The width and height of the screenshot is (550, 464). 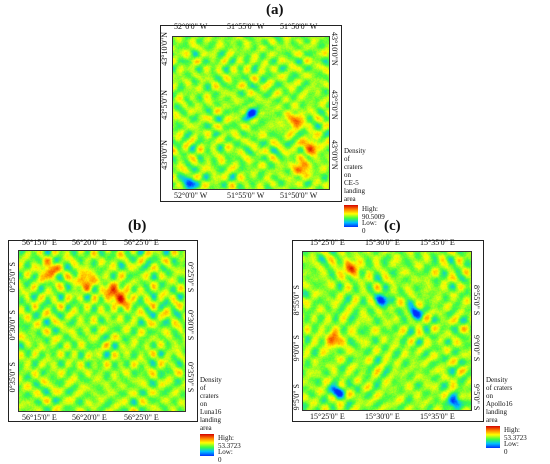 I want to click on left-tick-c-1: 8°55'0" S, so click(x=296, y=300).